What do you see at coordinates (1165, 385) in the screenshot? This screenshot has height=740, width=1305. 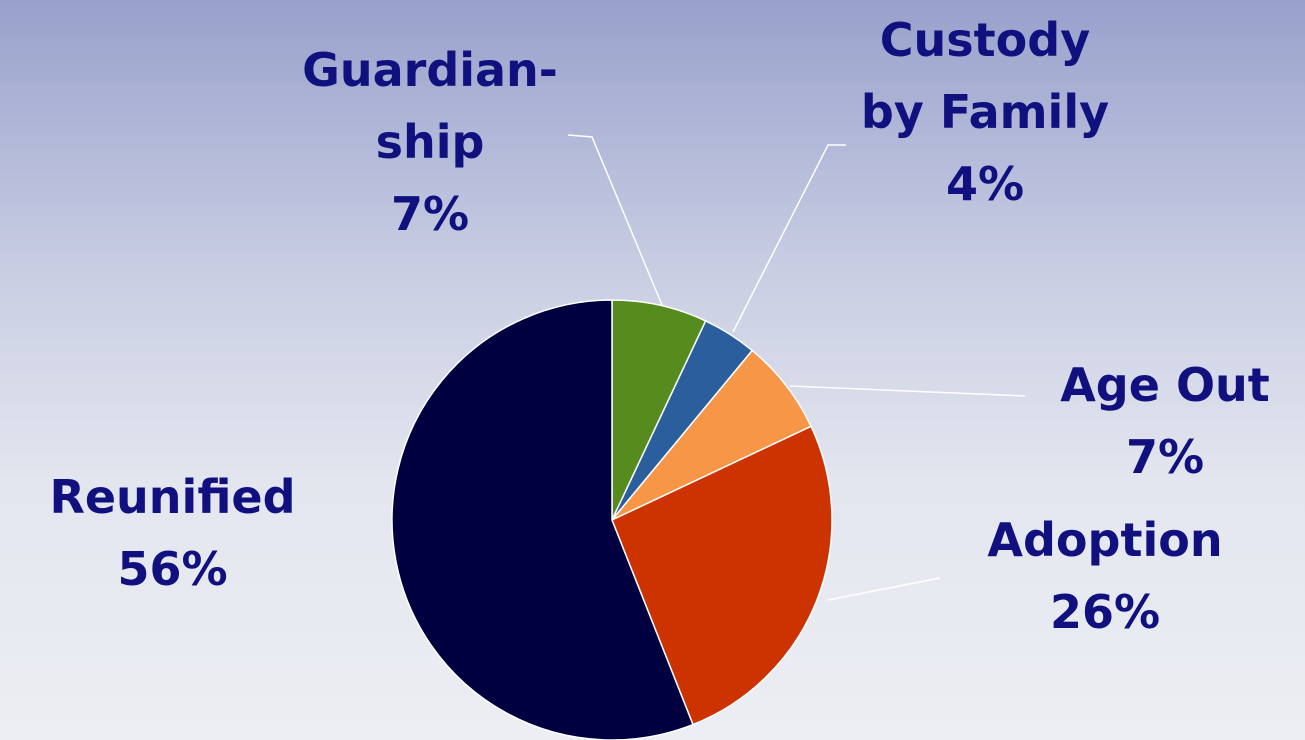 I see `category-label: Age Out` at bounding box center [1165, 385].